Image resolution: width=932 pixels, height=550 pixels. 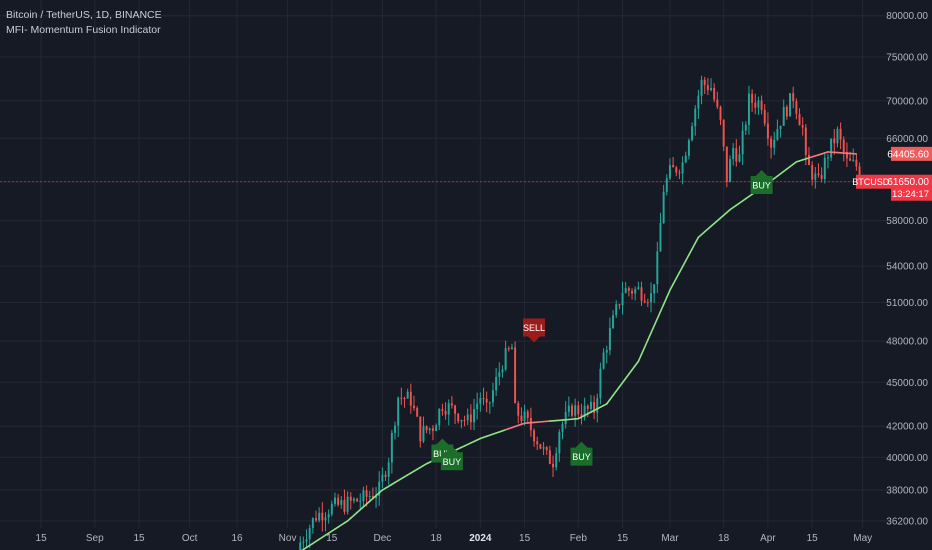 What do you see at coordinates (84, 15) in the screenshot?
I see `symbol-title: Bitcoin / TetherUS, 1D, BINANCE` at bounding box center [84, 15].